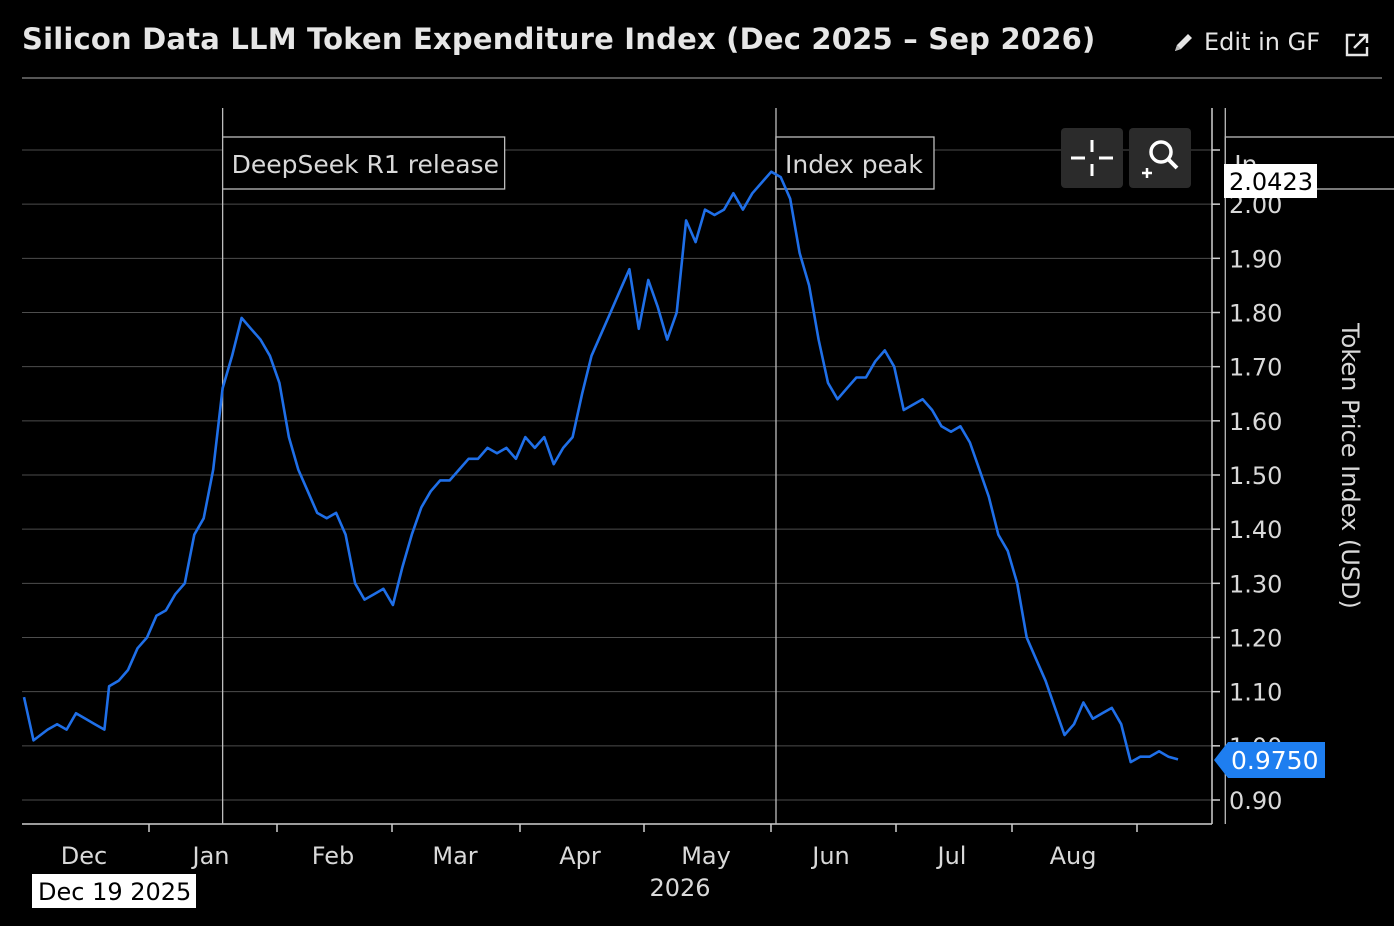  Describe the element at coordinates (333, 856) in the screenshot. I see `x-tick-label: Feb` at that location.